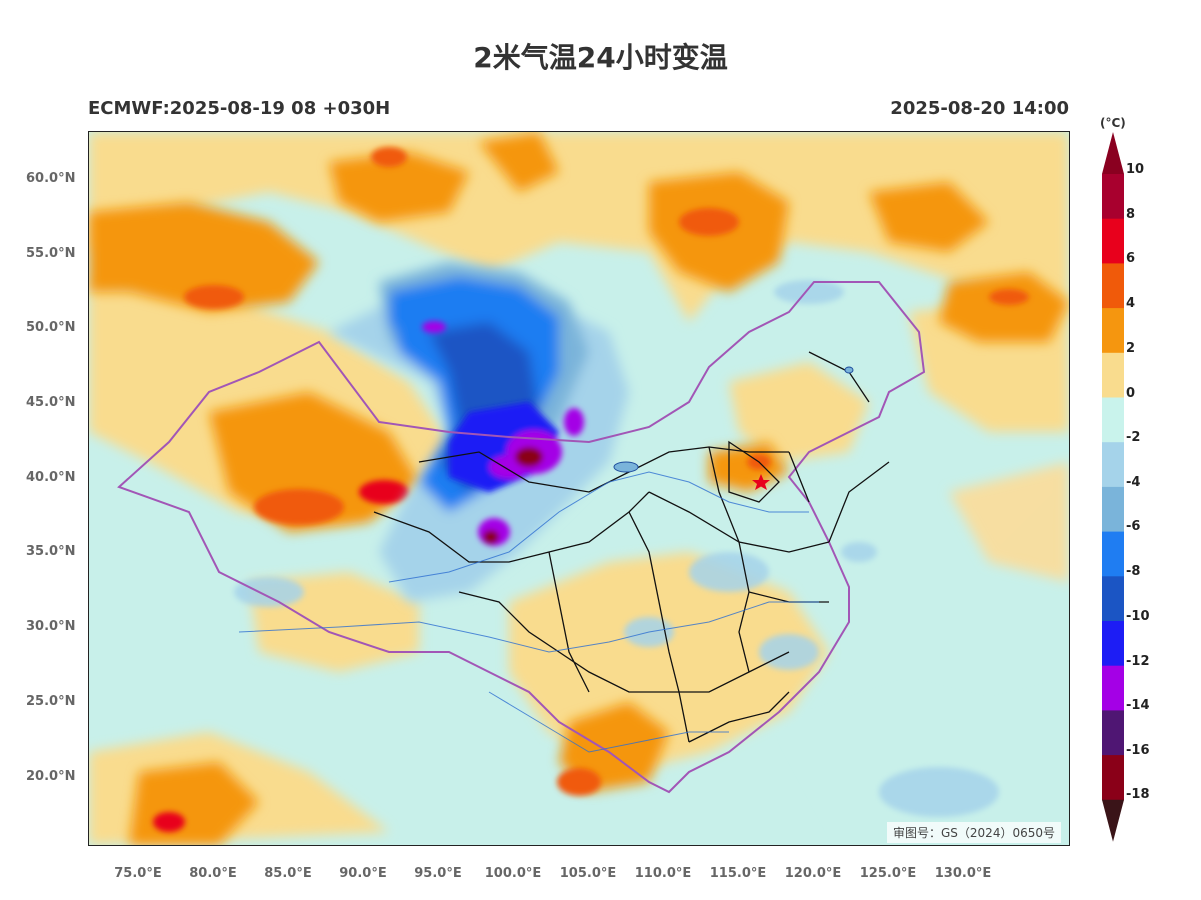  What do you see at coordinates (51, 178) in the screenshot?
I see `lat-label: 60.0°N` at bounding box center [51, 178].